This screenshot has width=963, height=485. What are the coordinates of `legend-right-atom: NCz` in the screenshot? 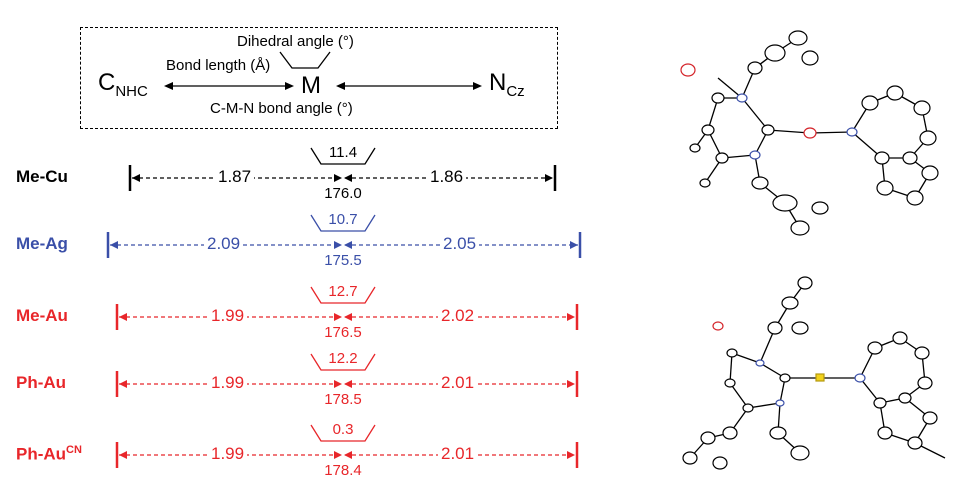 It's located at (507, 84).